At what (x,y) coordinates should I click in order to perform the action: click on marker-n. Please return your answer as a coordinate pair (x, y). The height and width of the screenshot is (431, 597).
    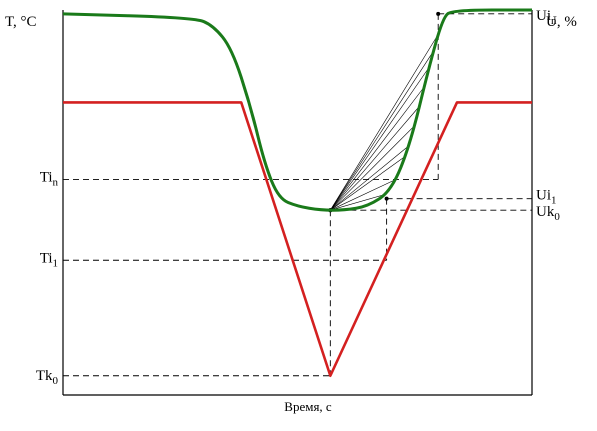
    Looking at the image, I should click on (438, 13).